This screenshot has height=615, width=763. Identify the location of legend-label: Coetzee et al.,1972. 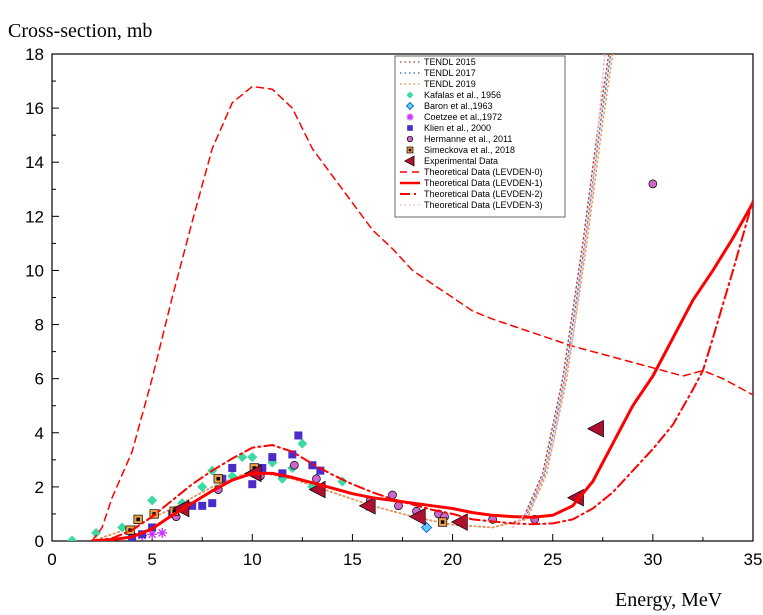
(463, 117).